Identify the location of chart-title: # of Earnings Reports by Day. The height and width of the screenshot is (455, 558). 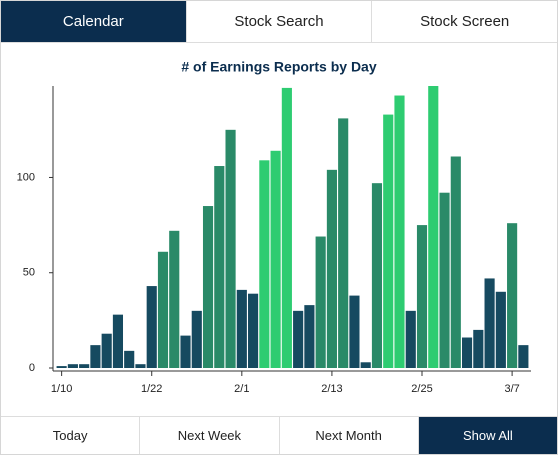
(278, 67).